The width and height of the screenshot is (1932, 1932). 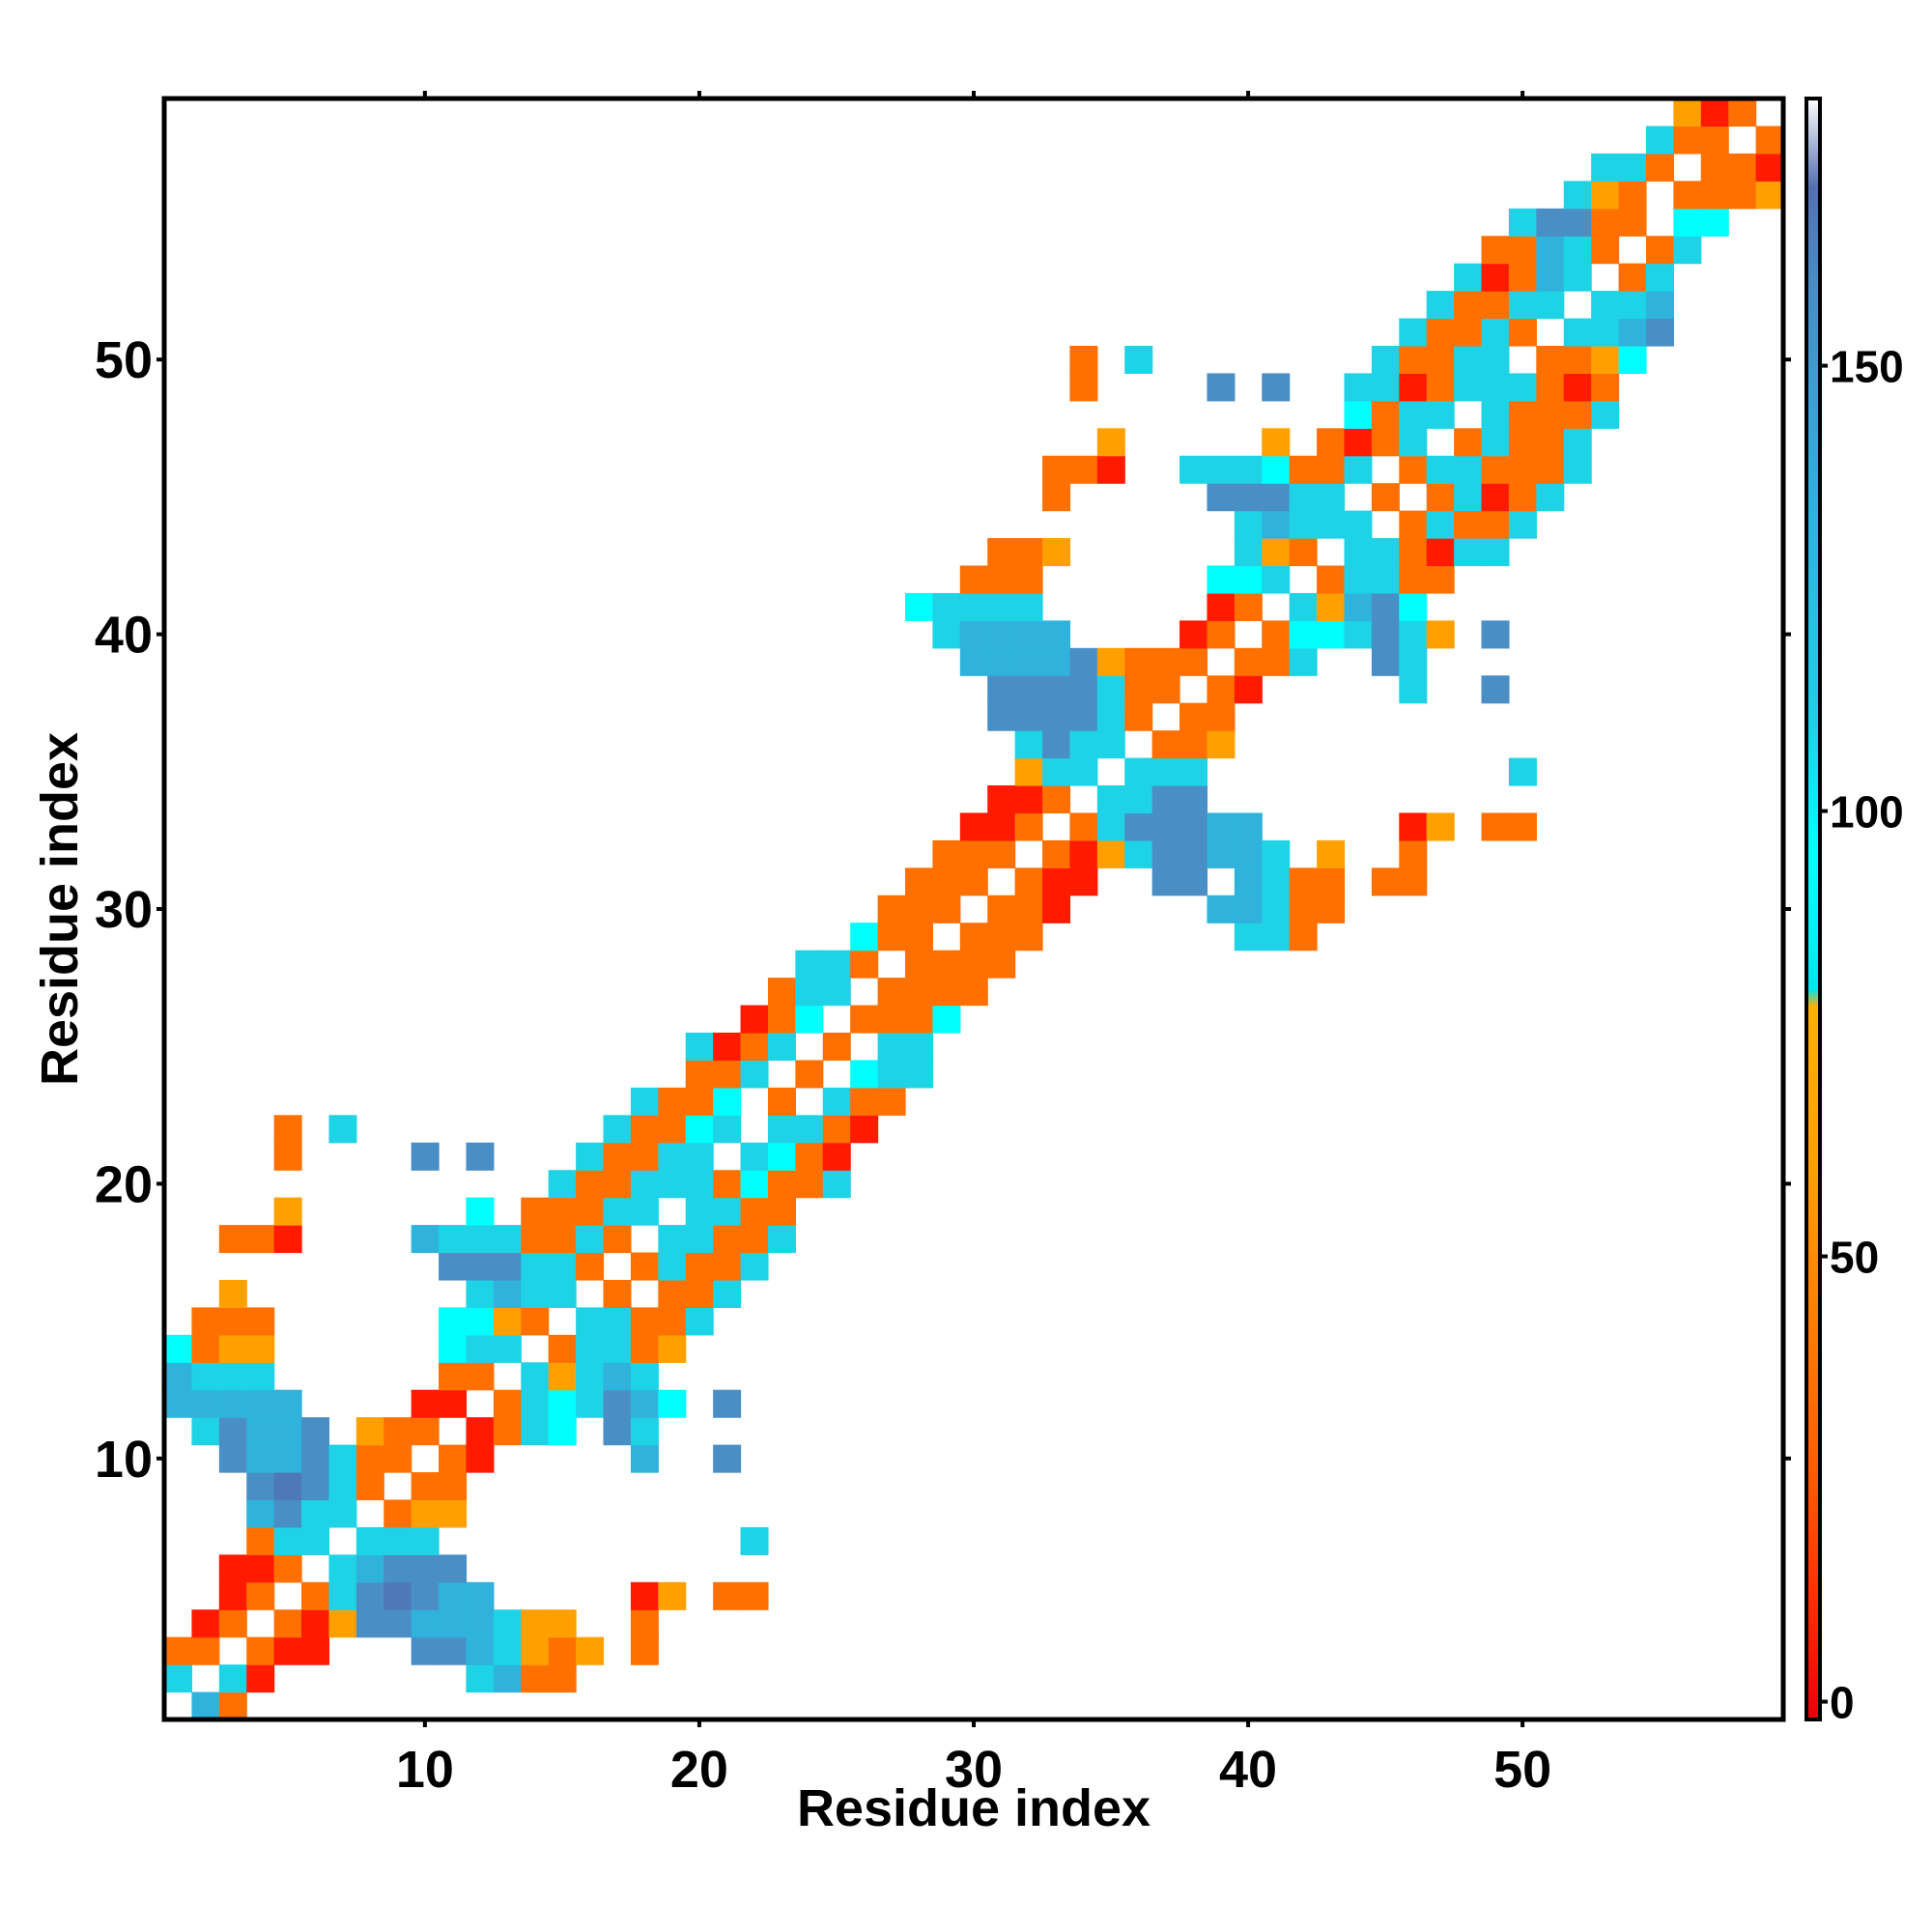 I want to click on y-axis-title: Residue index, so click(x=60, y=909).